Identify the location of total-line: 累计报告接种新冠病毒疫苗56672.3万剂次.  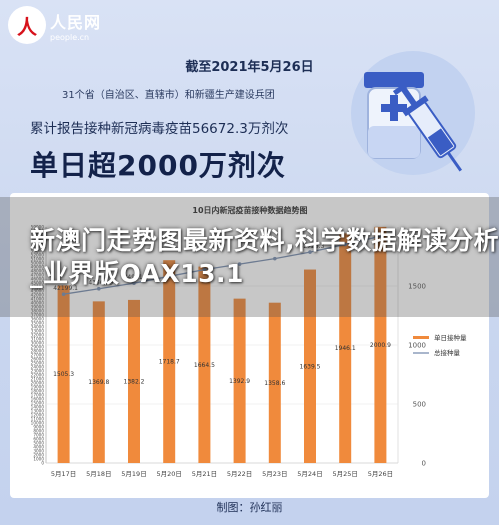
(159, 129).